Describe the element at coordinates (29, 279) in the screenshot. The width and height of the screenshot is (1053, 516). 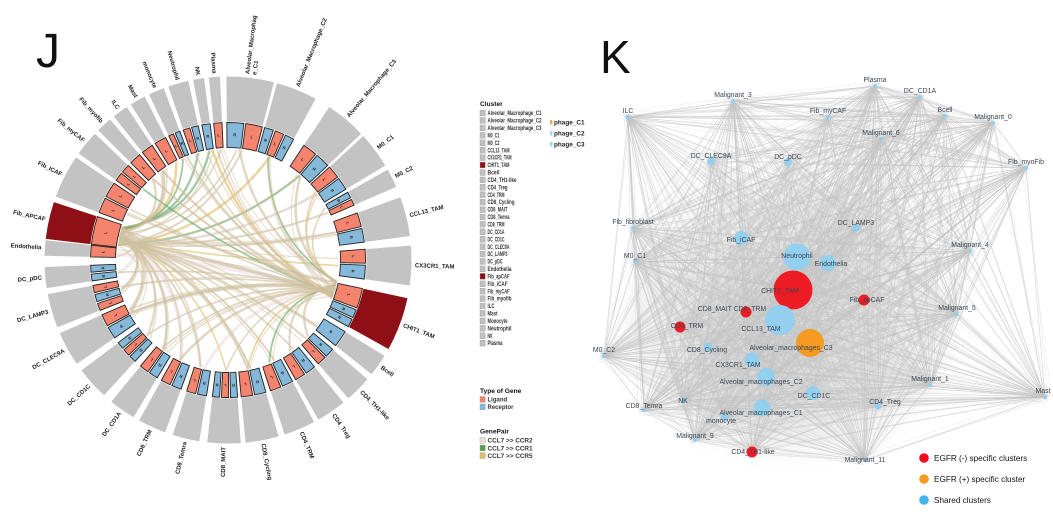
I see `svg-text: DC_pDC` at that location.